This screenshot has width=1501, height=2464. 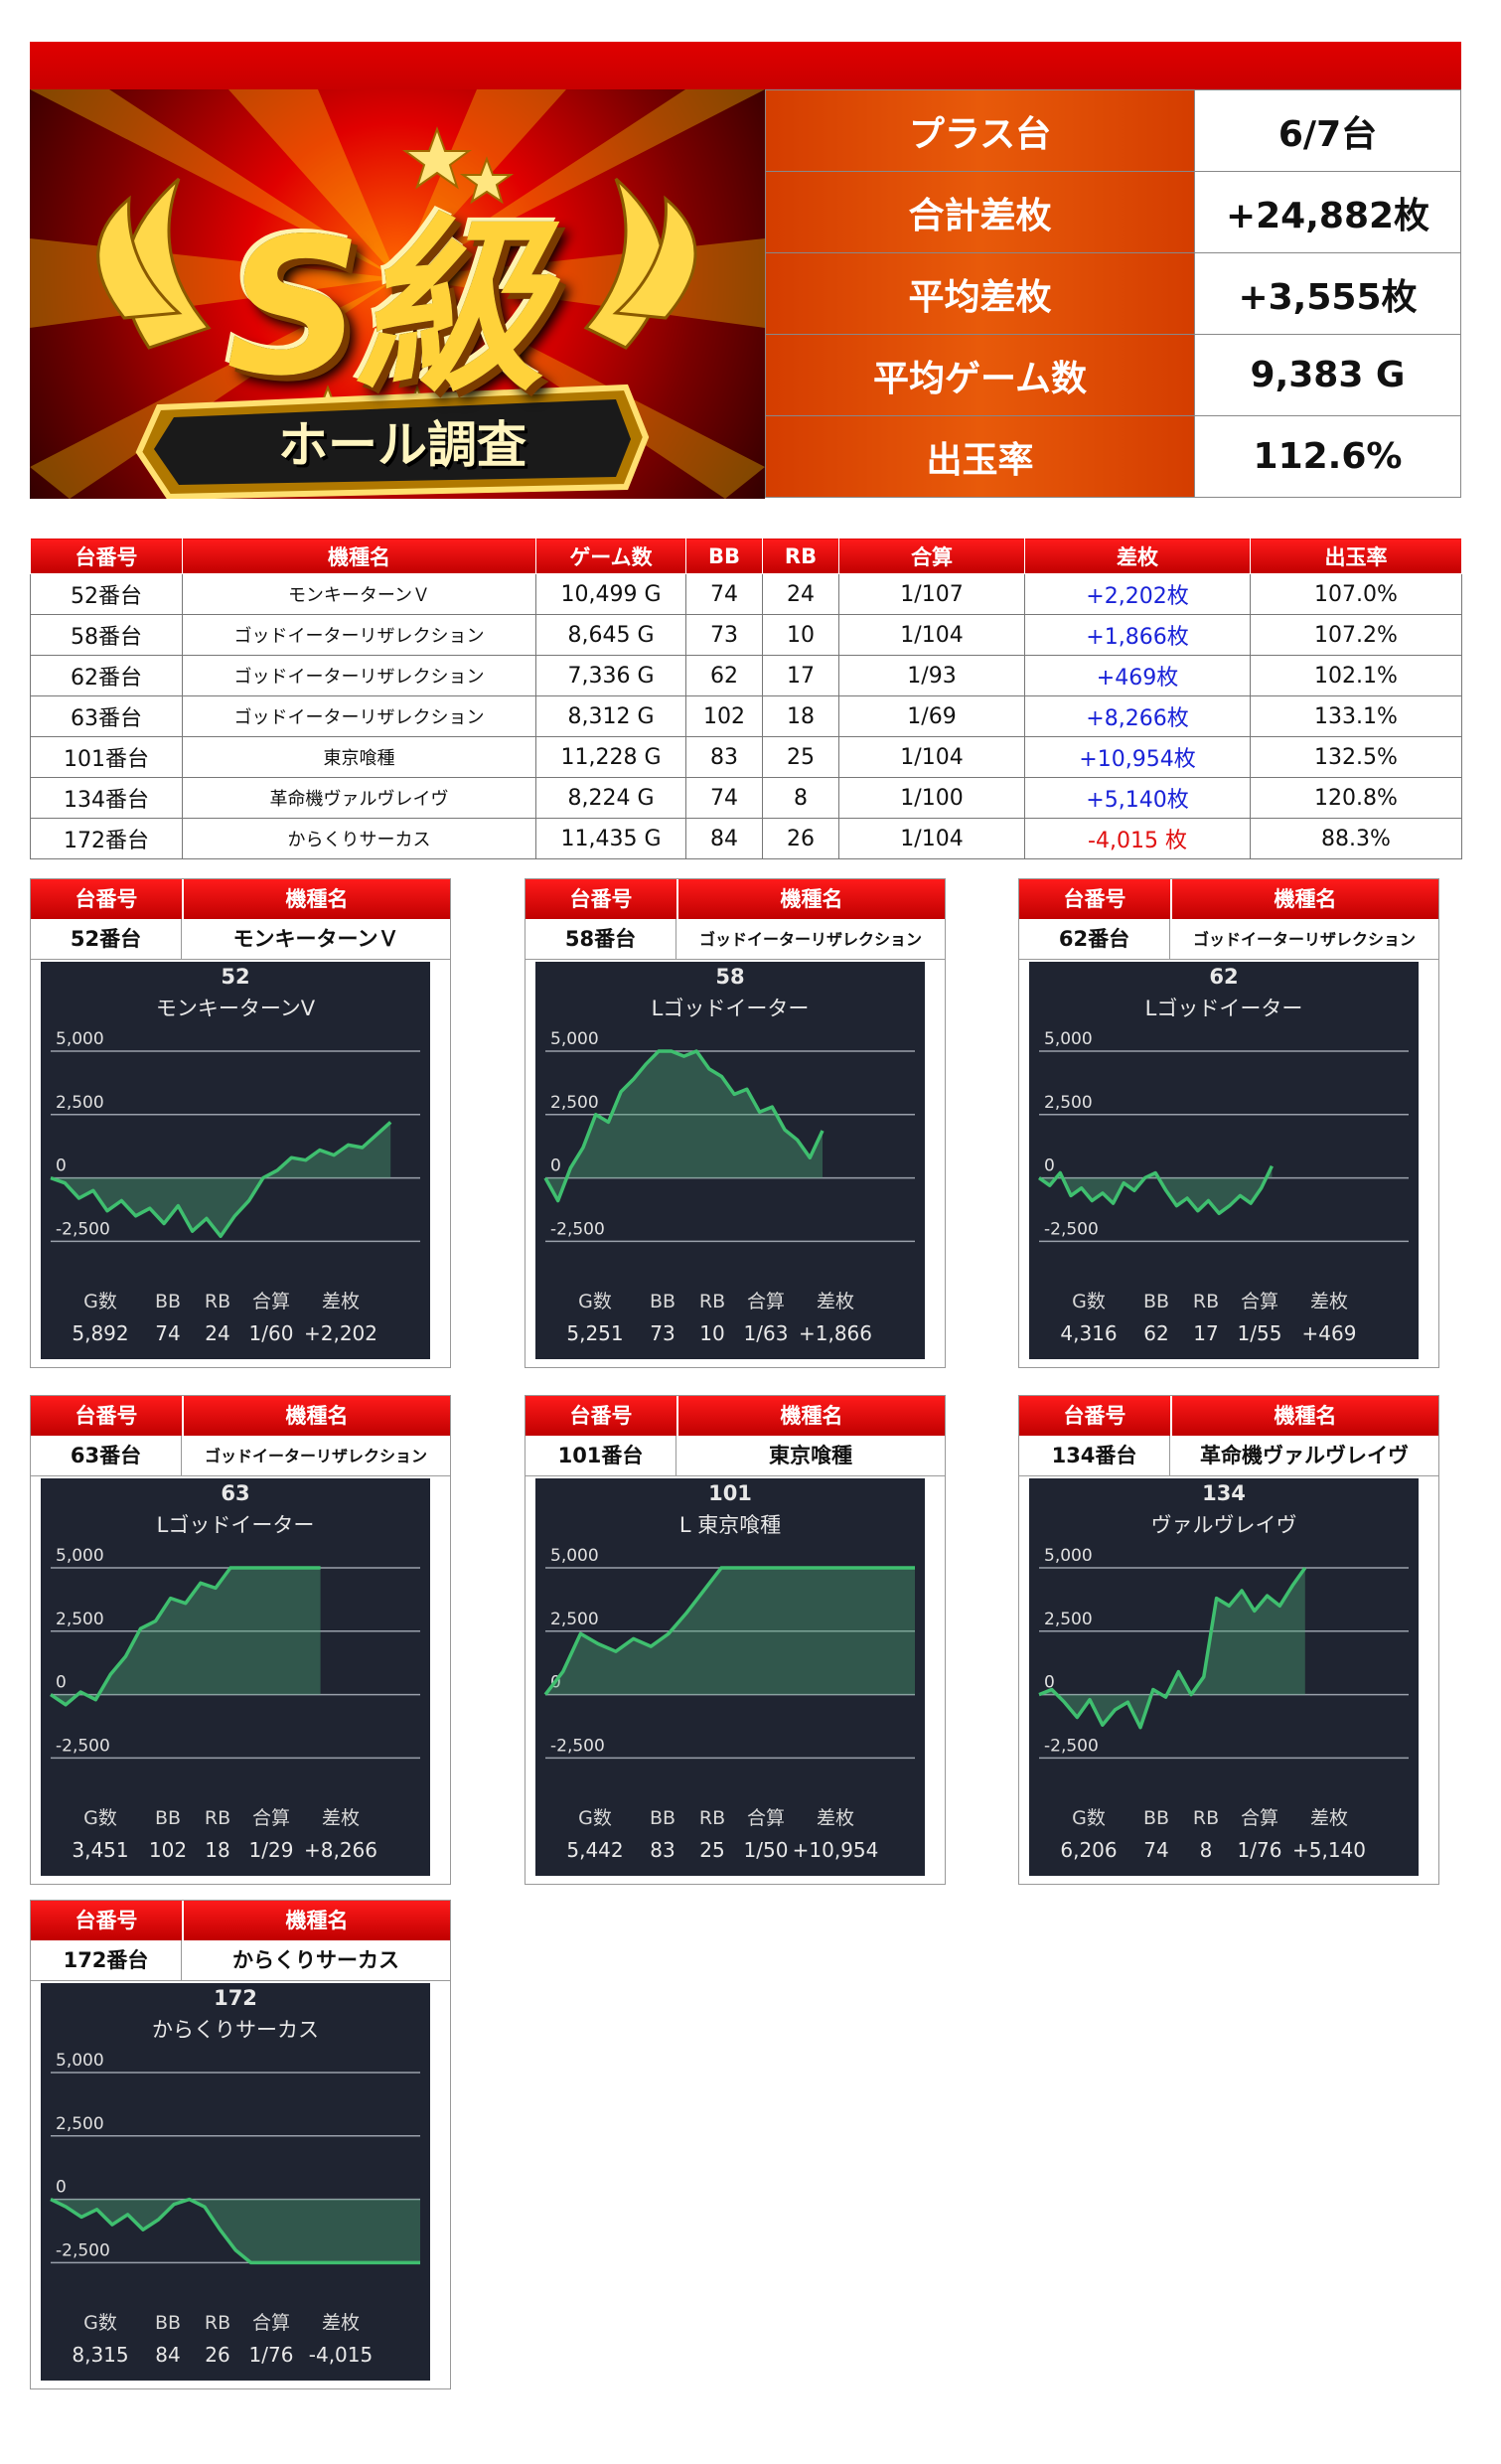 I want to click on banner-logo-main: S級, so click(x=385, y=307).